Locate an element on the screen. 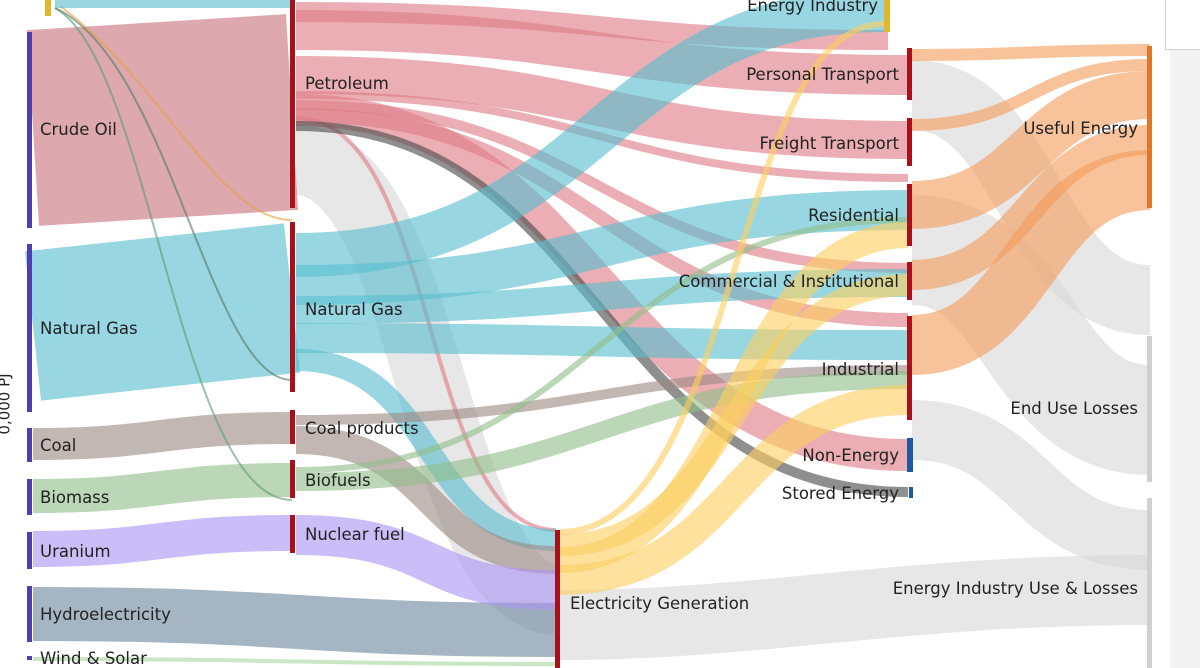 The image size is (1200, 668). node-uranium is located at coordinates (29, 550).